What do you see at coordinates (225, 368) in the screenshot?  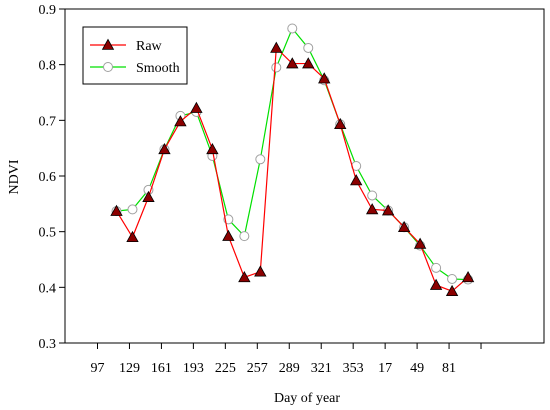 I see `x-tick-label: 225` at bounding box center [225, 368].